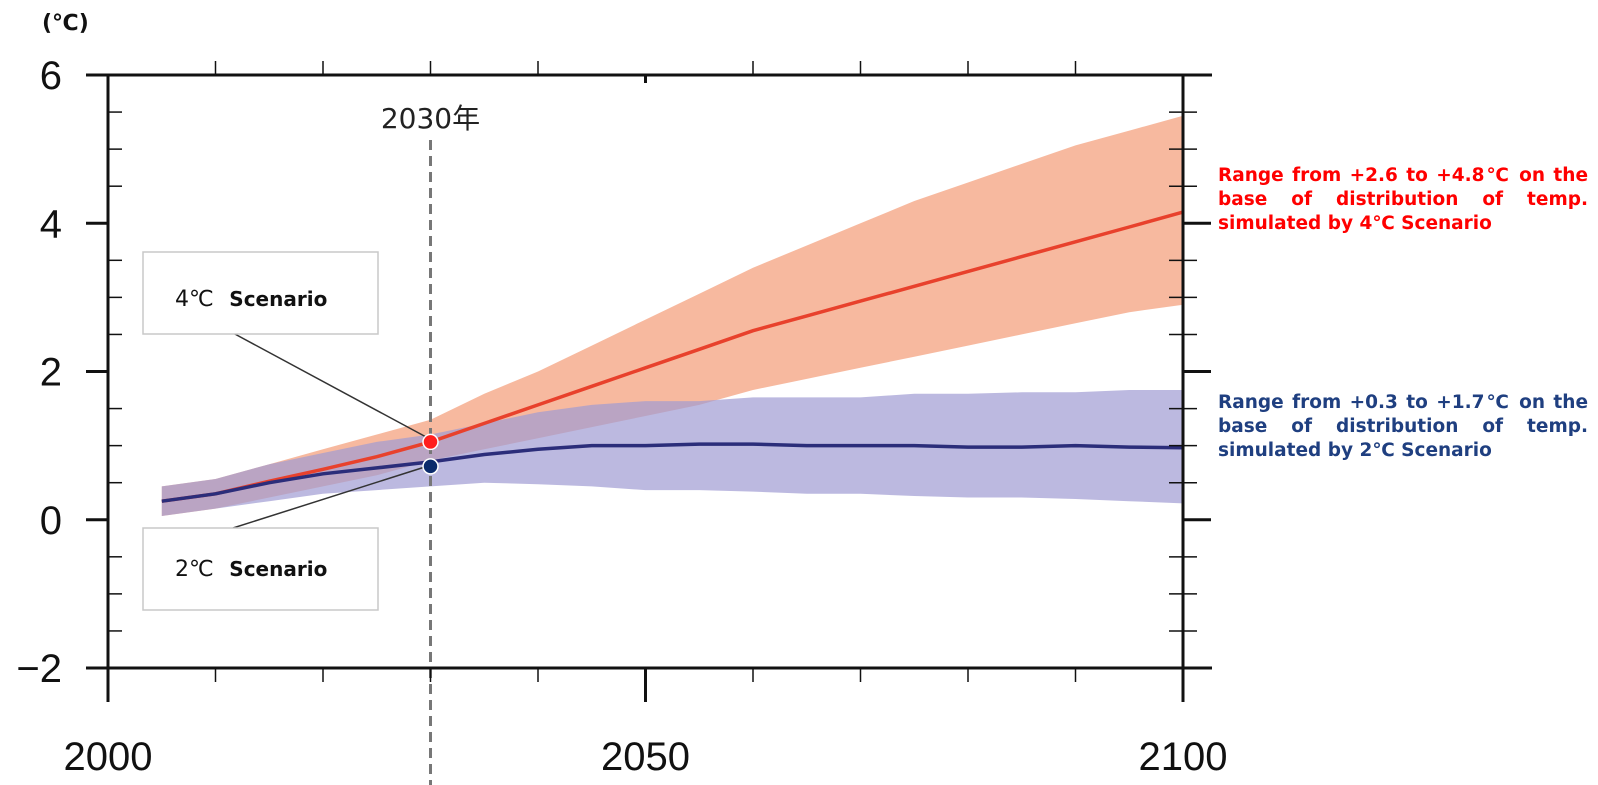 The image size is (1598, 785). I want to click on callout-box-4c: 4℃ Scenario, so click(260, 293).